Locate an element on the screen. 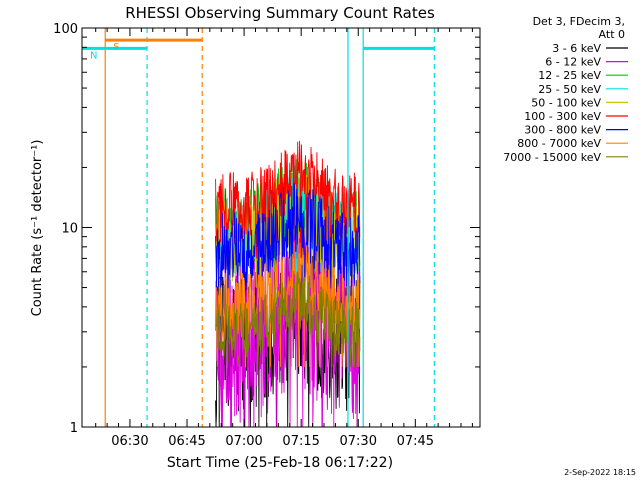 This screenshot has height=480, width=640. y-axis-label: Count Rate (s⁻¹ detector⁻¹) is located at coordinates (37, 228).